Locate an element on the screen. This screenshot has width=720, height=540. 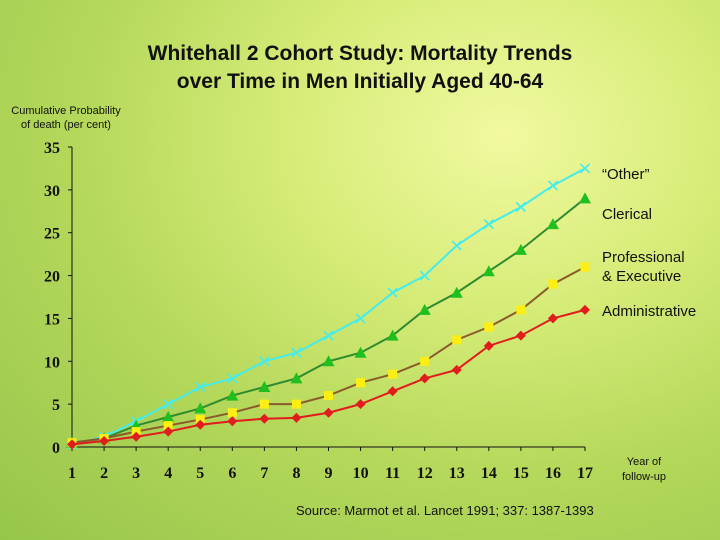
x-tick-label: 2 is located at coordinates (104, 473).